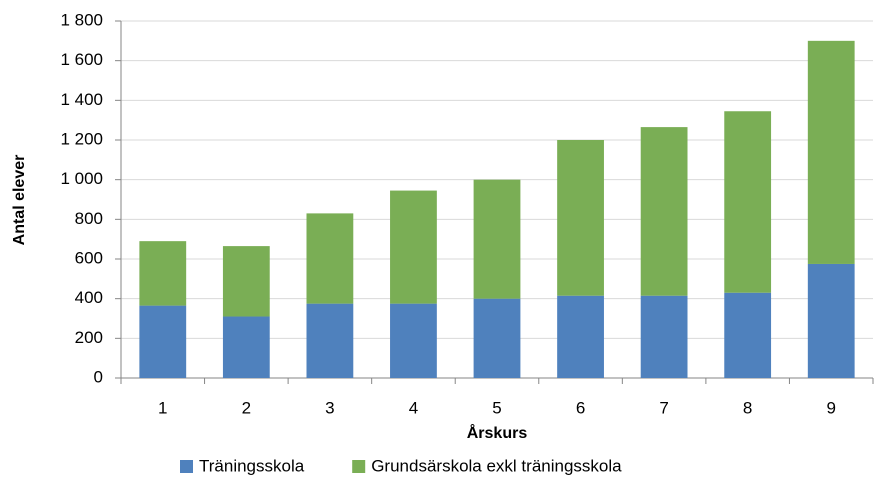  I want to click on y-tick-label: 600, so click(89, 257).